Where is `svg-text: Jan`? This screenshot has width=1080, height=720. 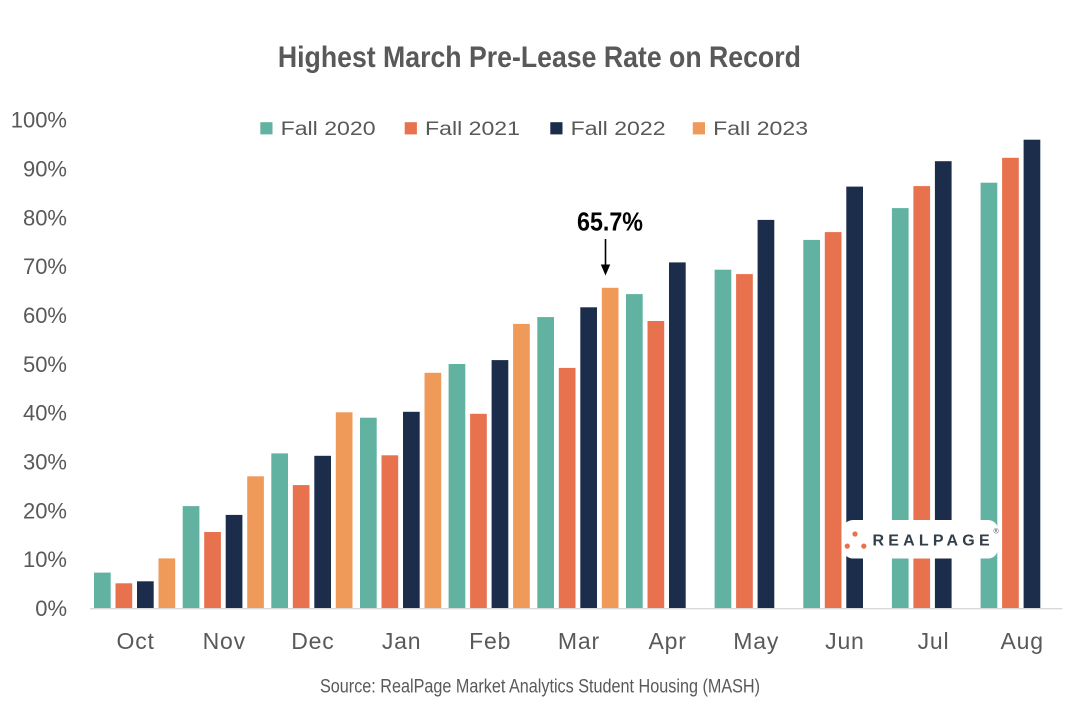
svg-text: Jan is located at coordinates (401, 641).